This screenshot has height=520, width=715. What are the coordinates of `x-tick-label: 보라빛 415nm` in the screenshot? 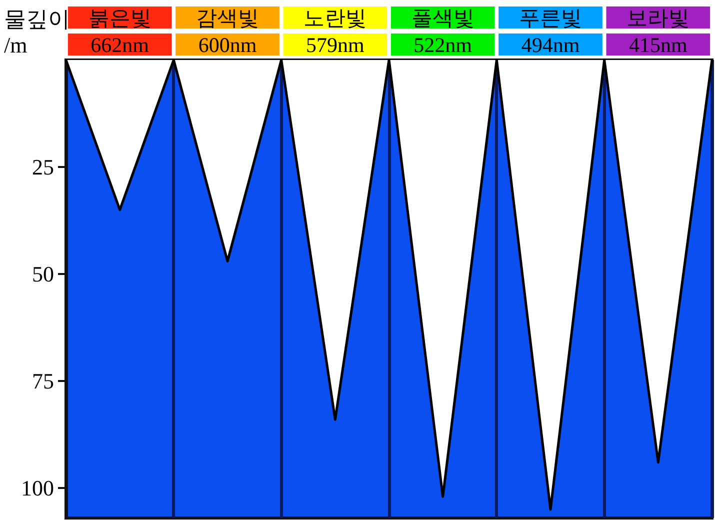 It's located at (658, 31).